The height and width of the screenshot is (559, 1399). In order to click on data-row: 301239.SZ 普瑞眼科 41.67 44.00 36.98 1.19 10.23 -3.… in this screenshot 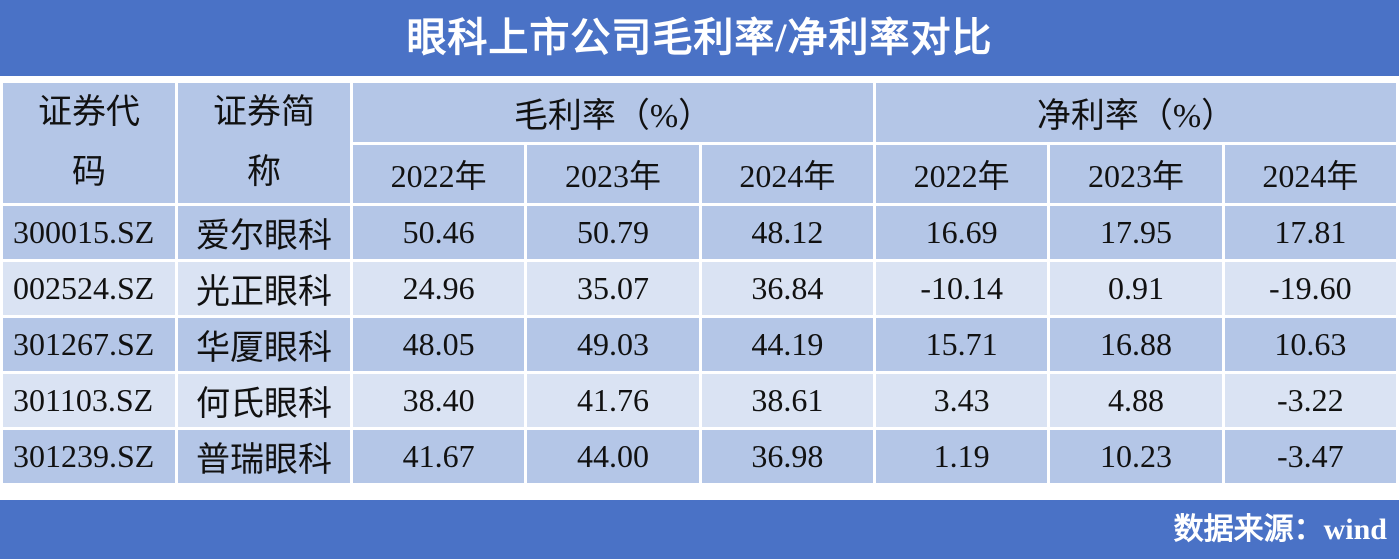, I will do `click(699, 456)`.